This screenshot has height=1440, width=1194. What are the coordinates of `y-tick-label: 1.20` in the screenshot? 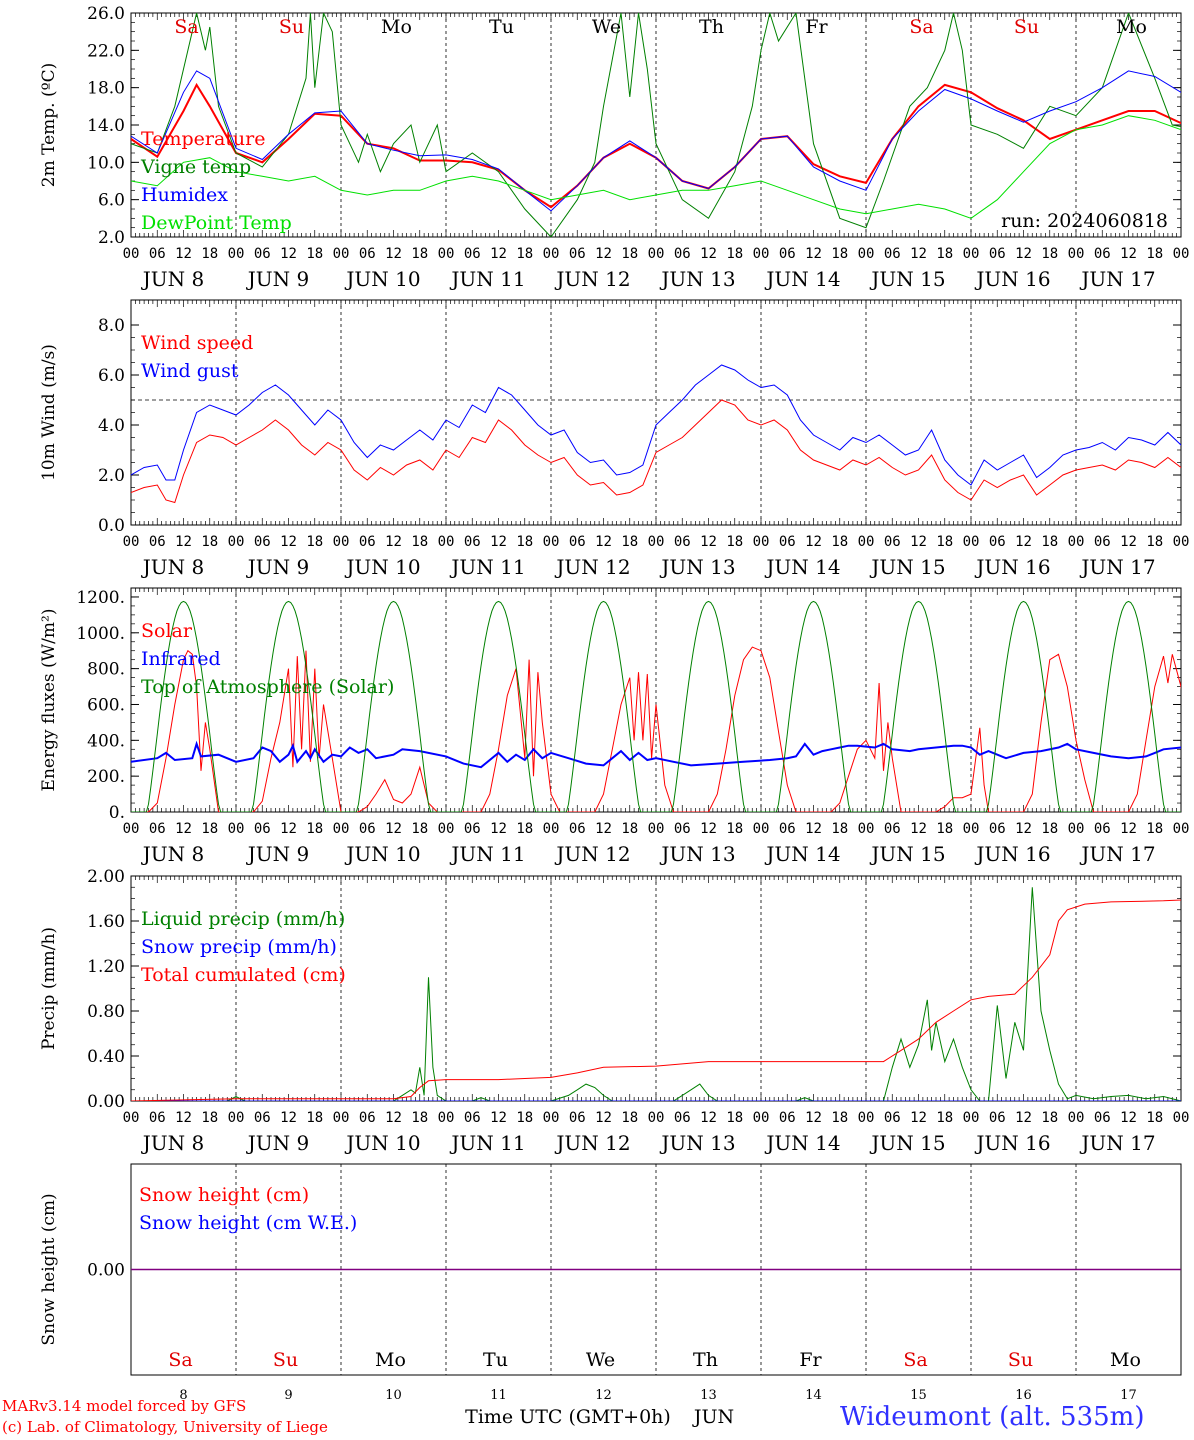 It's located at (106, 967).